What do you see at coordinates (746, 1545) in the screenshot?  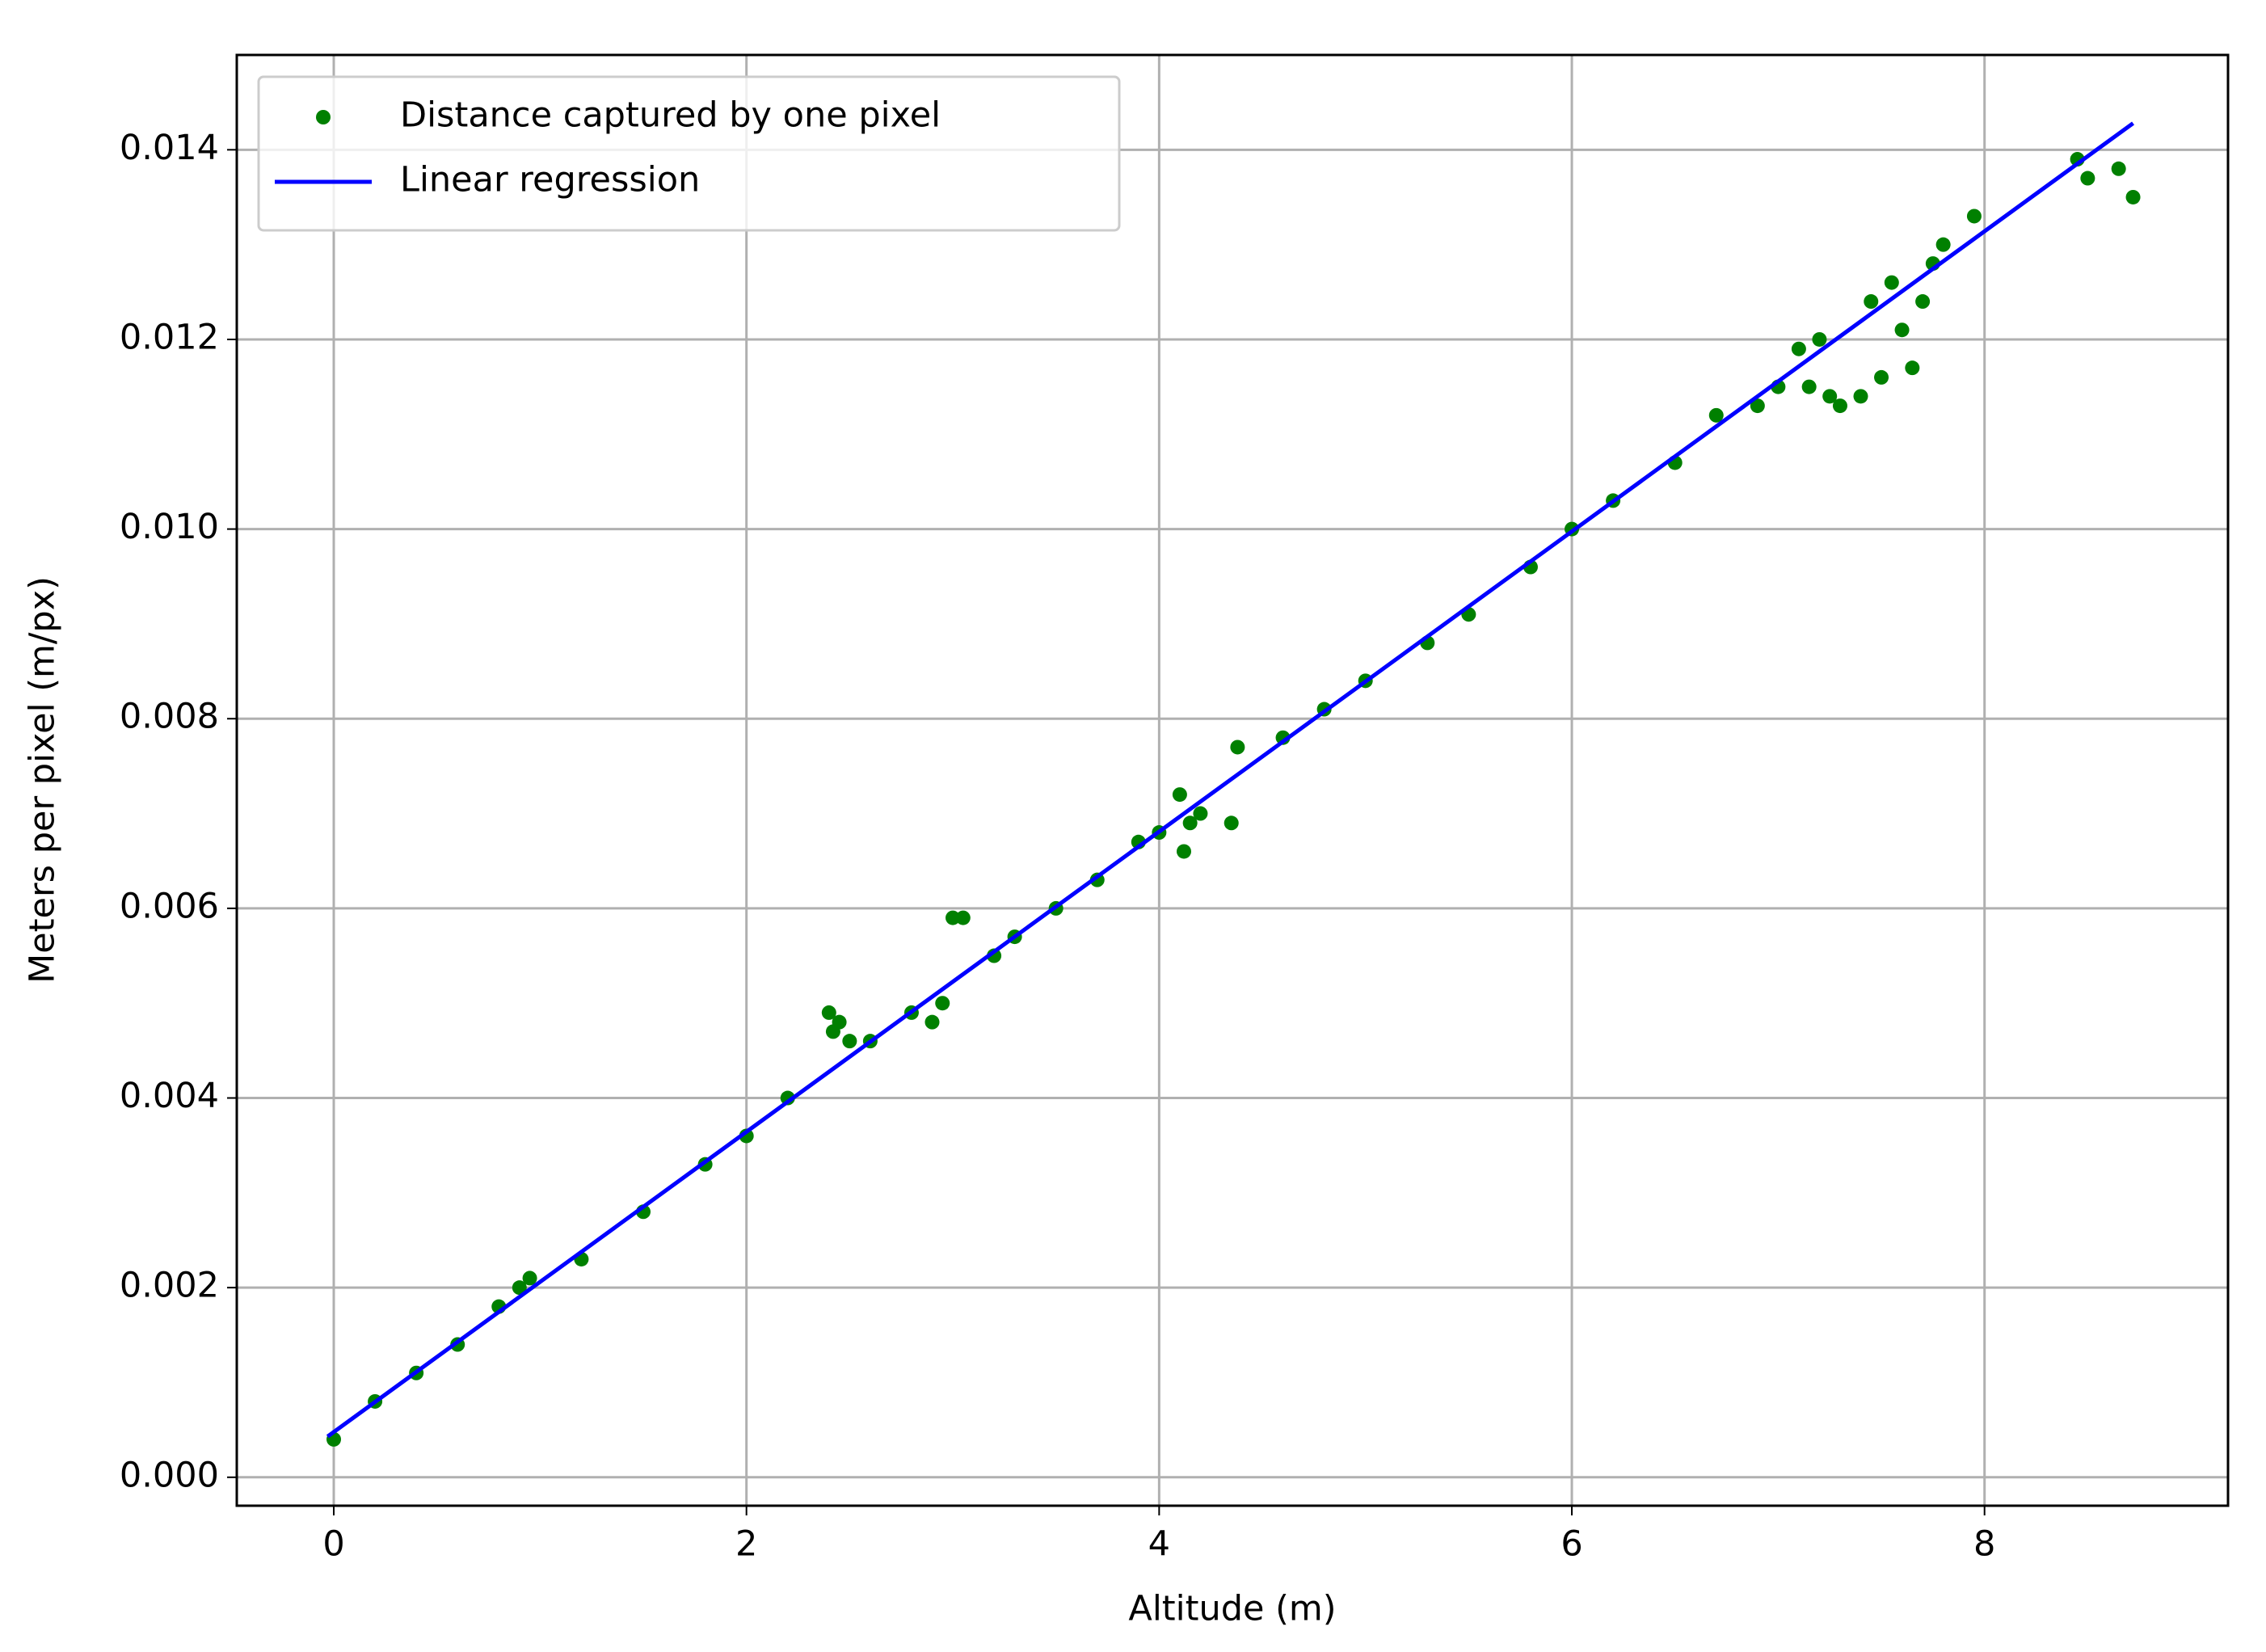 I see `x-tick-label: 2` at bounding box center [746, 1545].